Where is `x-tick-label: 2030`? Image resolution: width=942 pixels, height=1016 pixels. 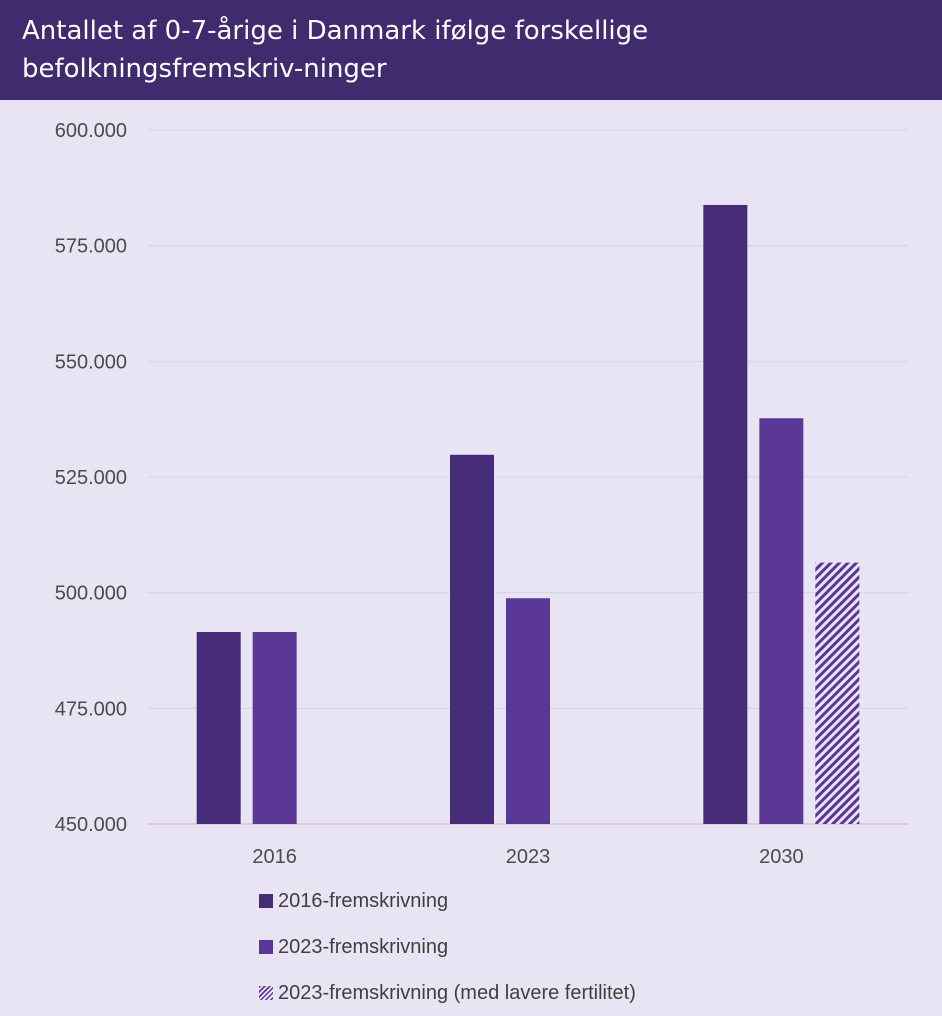 x-tick-label: 2030 is located at coordinates (781, 857).